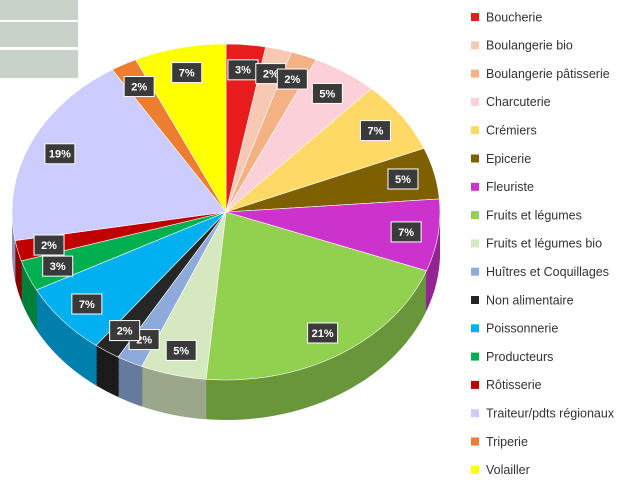 The width and height of the screenshot is (626, 484). What do you see at coordinates (507, 442) in the screenshot?
I see `legend-label: Triperie` at bounding box center [507, 442].